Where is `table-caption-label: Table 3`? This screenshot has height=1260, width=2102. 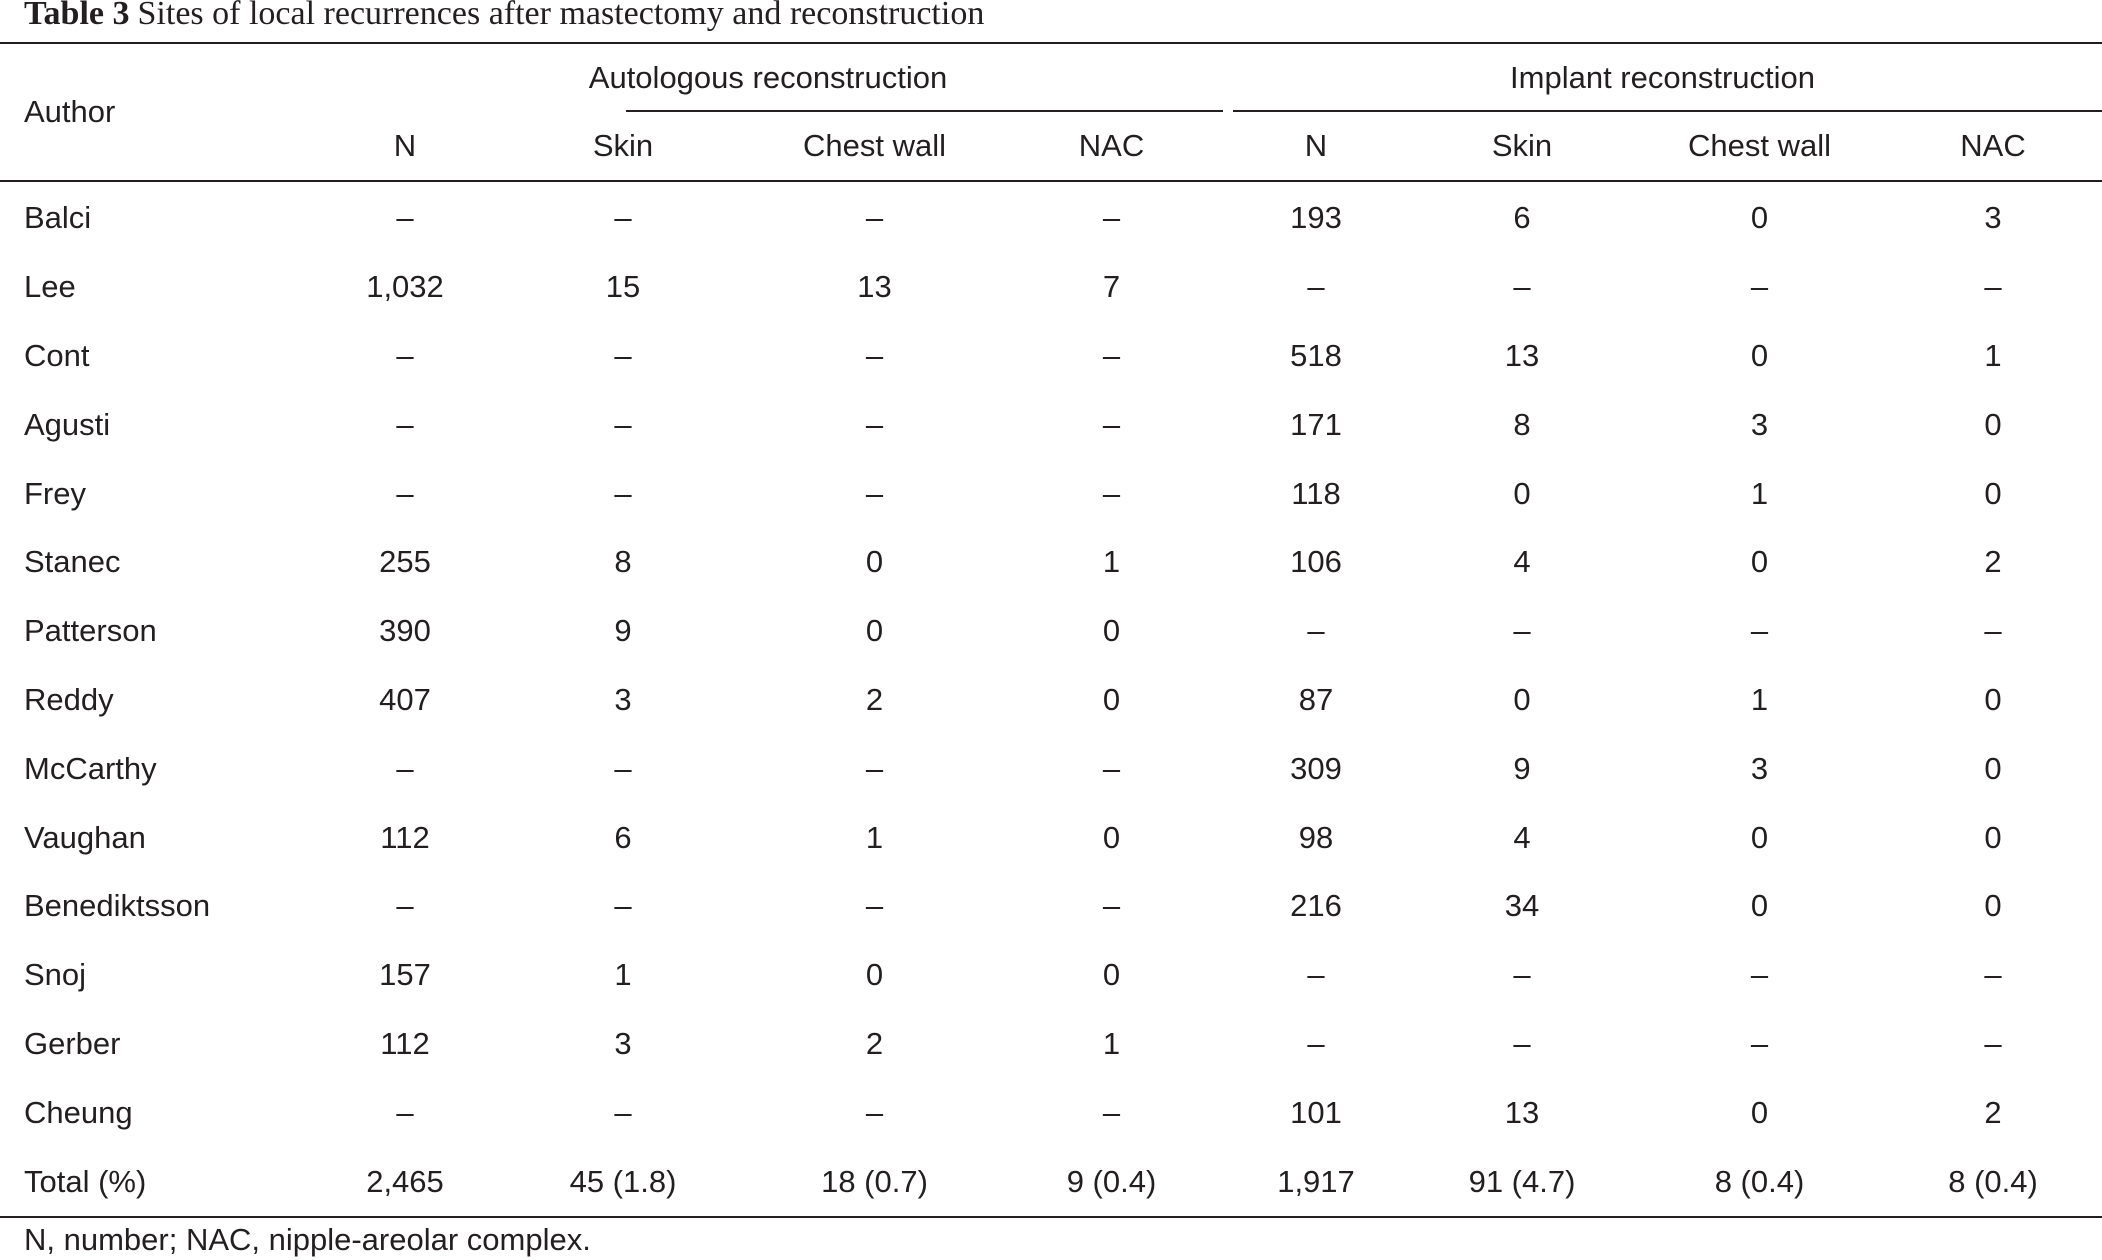
table-caption-label: Table 3 is located at coordinates (77, 16).